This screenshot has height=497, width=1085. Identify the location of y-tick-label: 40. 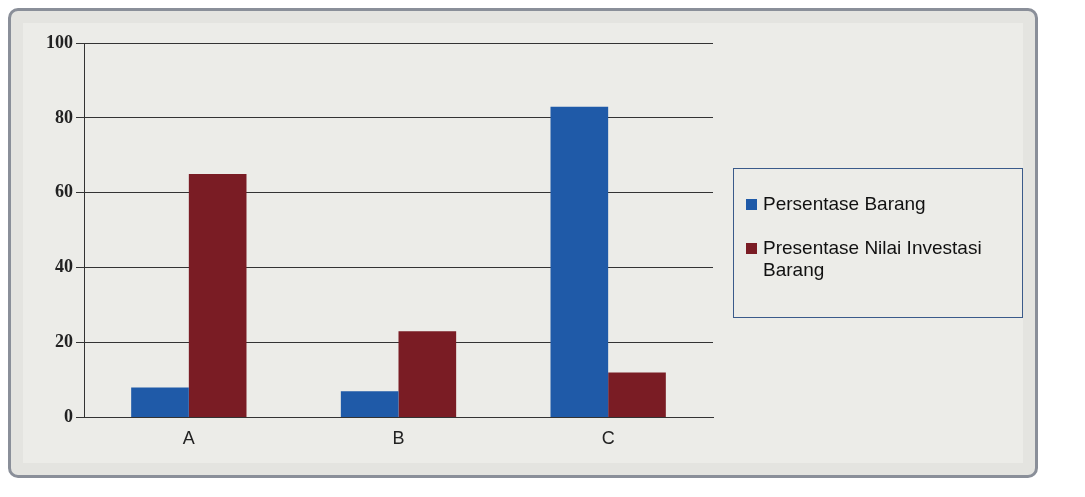
(64, 266).